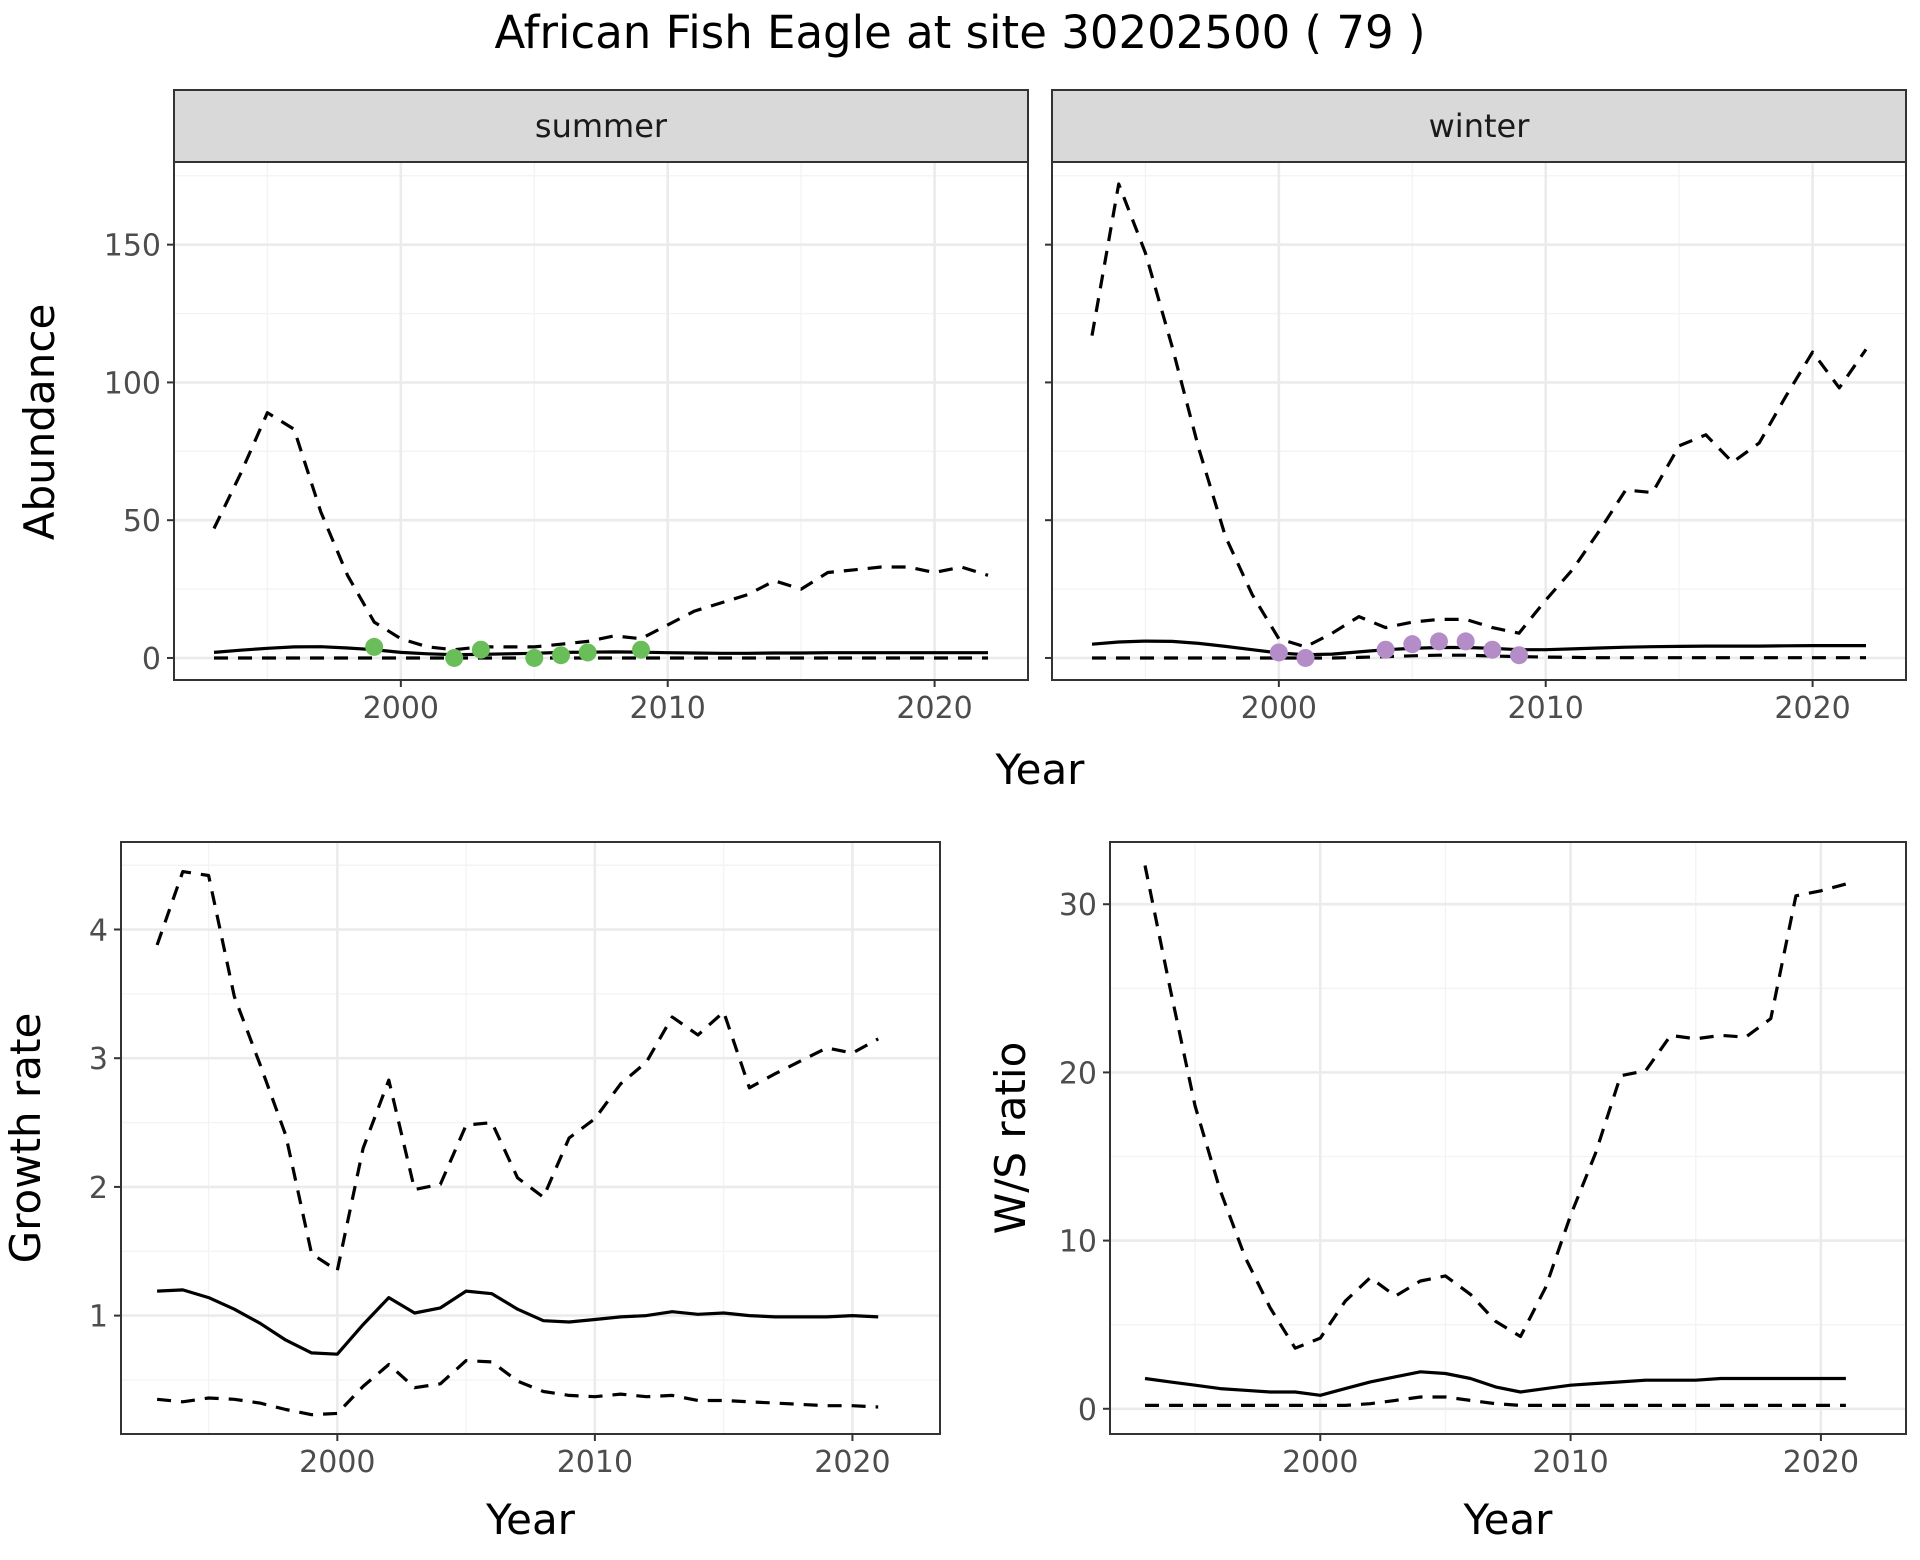  What do you see at coordinates (98, 931) in the screenshot?
I see `y-tick-label: 4` at bounding box center [98, 931].